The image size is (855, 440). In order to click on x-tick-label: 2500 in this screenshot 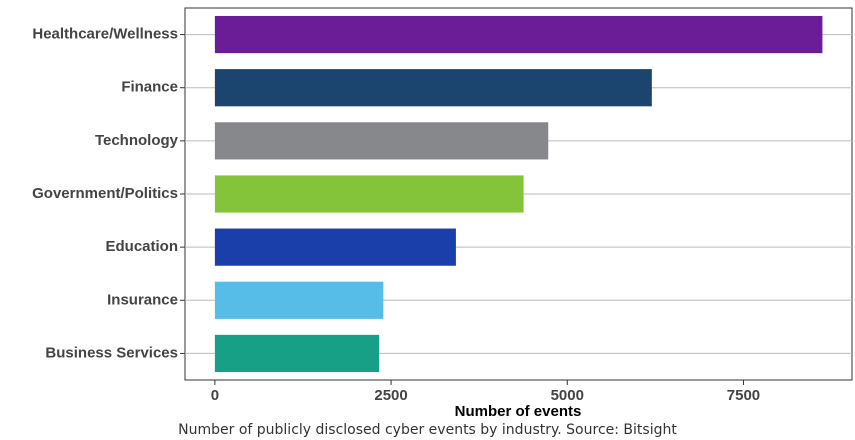, I will do `click(390, 395)`.